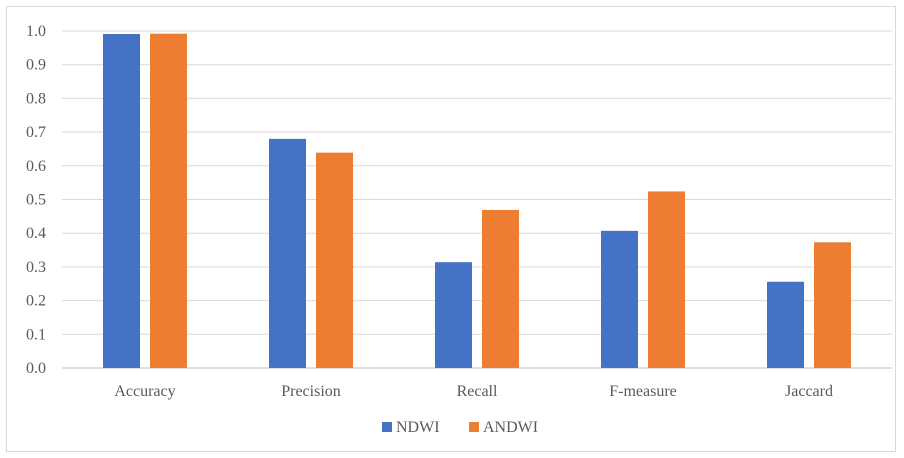 The image size is (904, 458). Describe the element at coordinates (500, 288) in the screenshot. I see `bar-andwi-recall` at that location.